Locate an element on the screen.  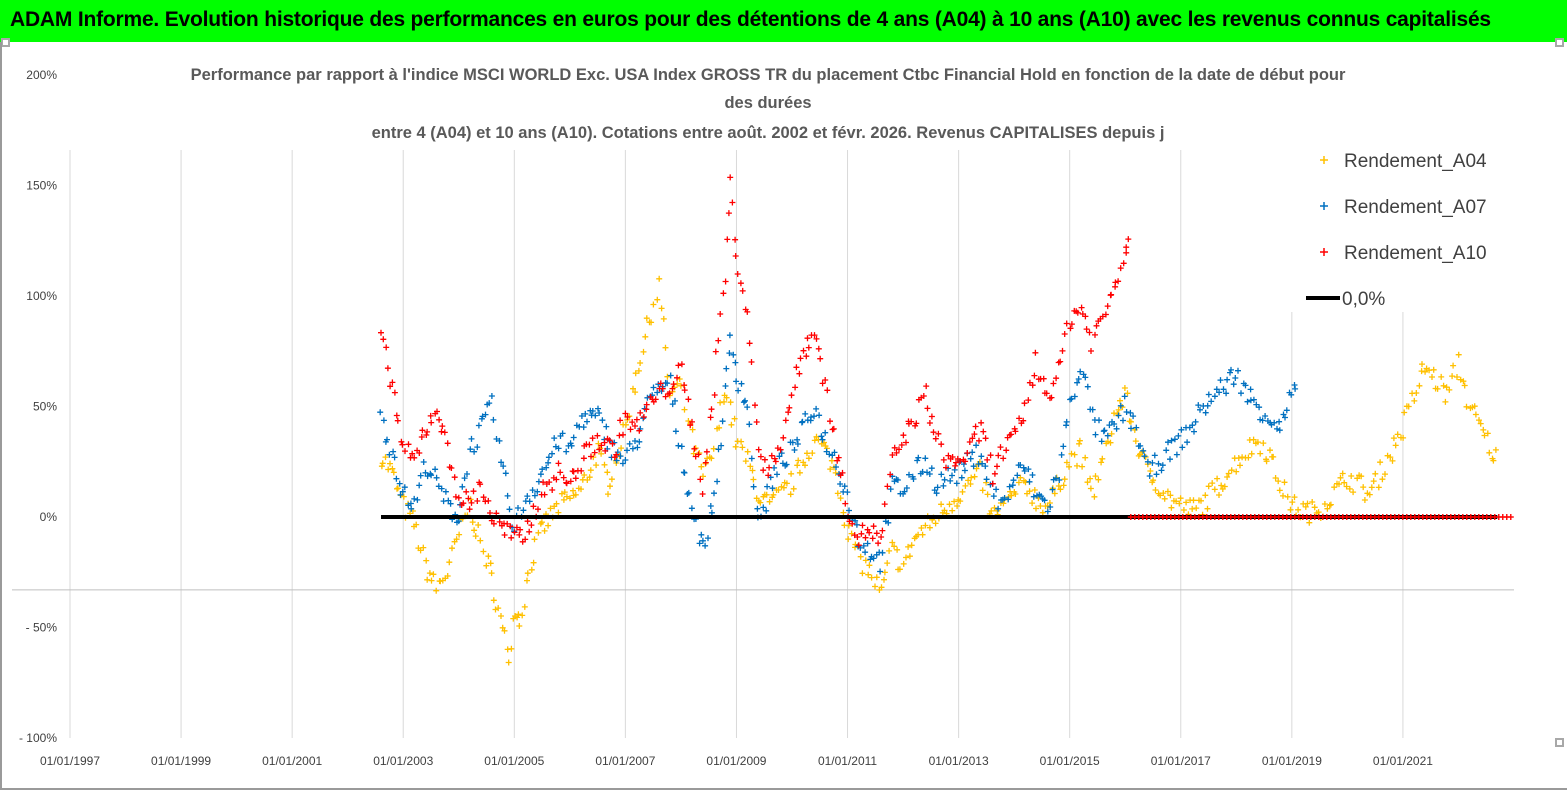
legend-plus-marker is located at coordinates (1324, 206).